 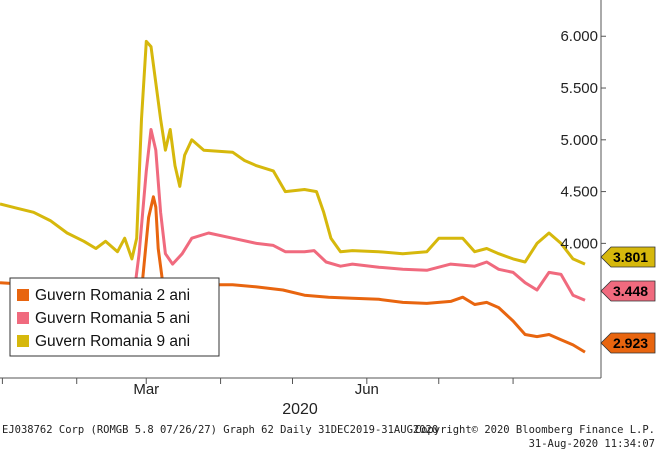 I want to click on badge-shape-9y, so click(x=628, y=257).